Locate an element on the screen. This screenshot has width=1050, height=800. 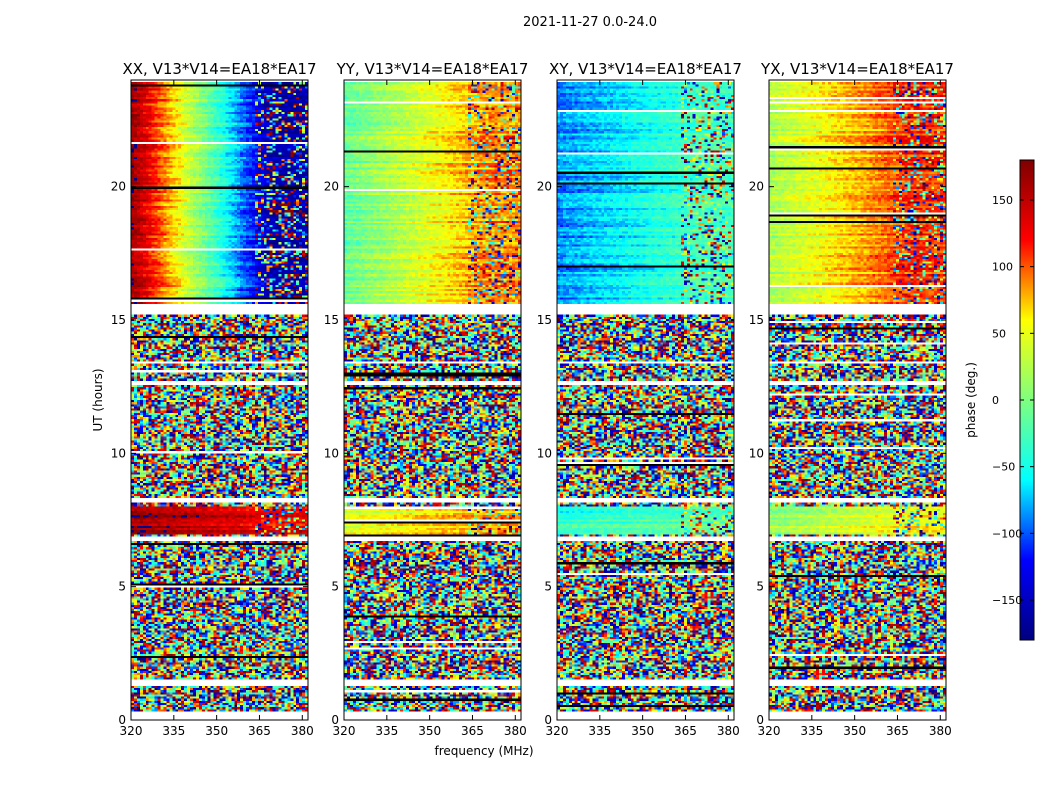
panel-title: YX, V13*V14=EA18*EA17 is located at coordinates (857, 69).